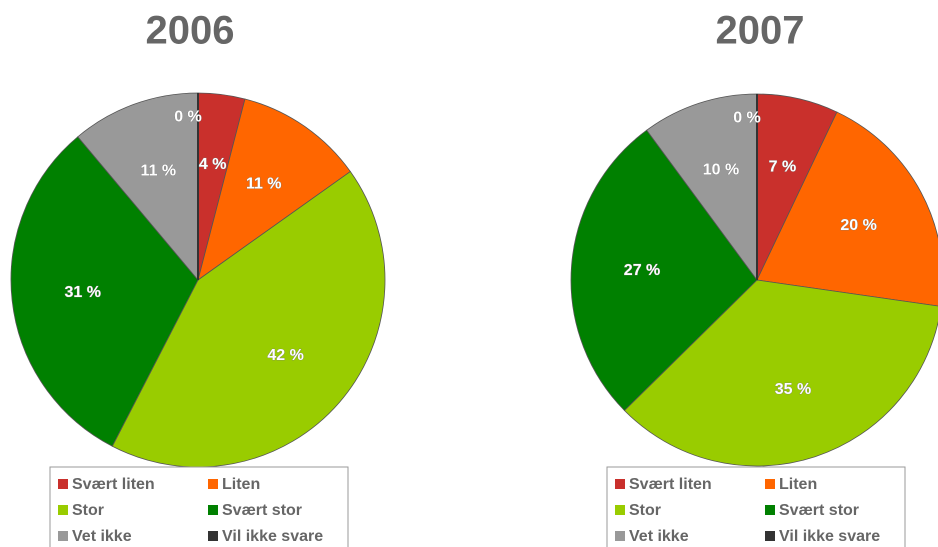 This screenshot has height=547, width=938. I want to click on value-label: 27 %, so click(642, 270).